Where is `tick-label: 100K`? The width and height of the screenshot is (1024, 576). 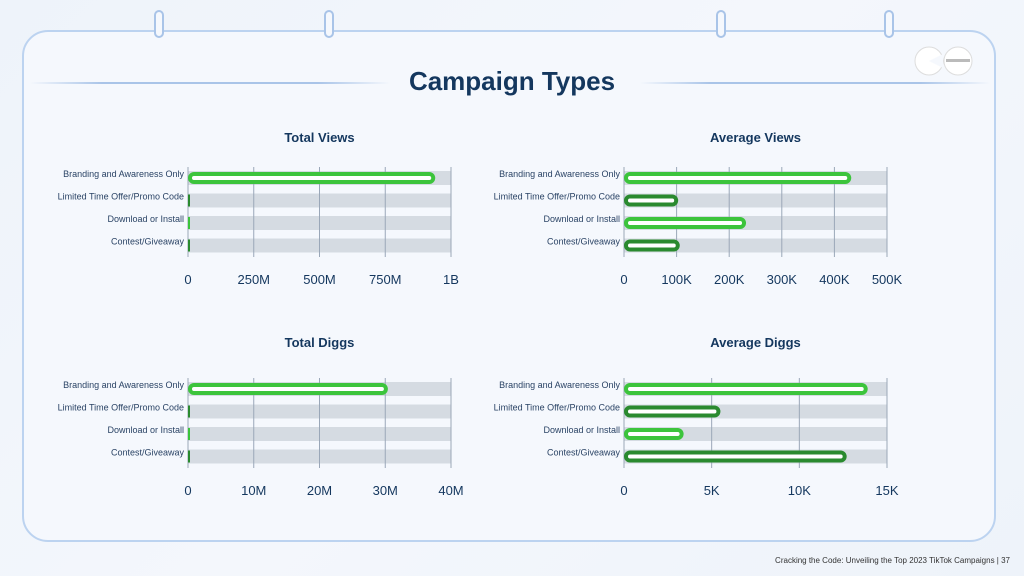
tick-label: 100K is located at coordinates (676, 279).